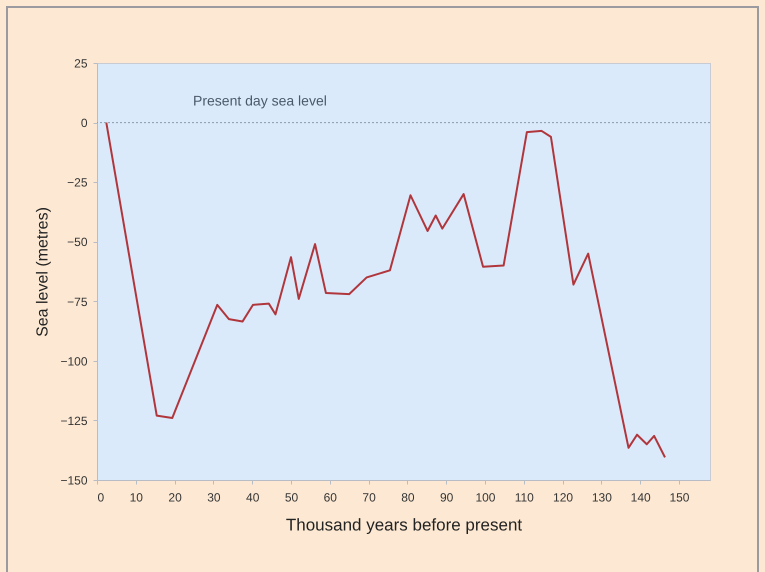 Image resolution: width=765 pixels, height=572 pixels. I want to click on x-tick-label: 130, so click(602, 497).